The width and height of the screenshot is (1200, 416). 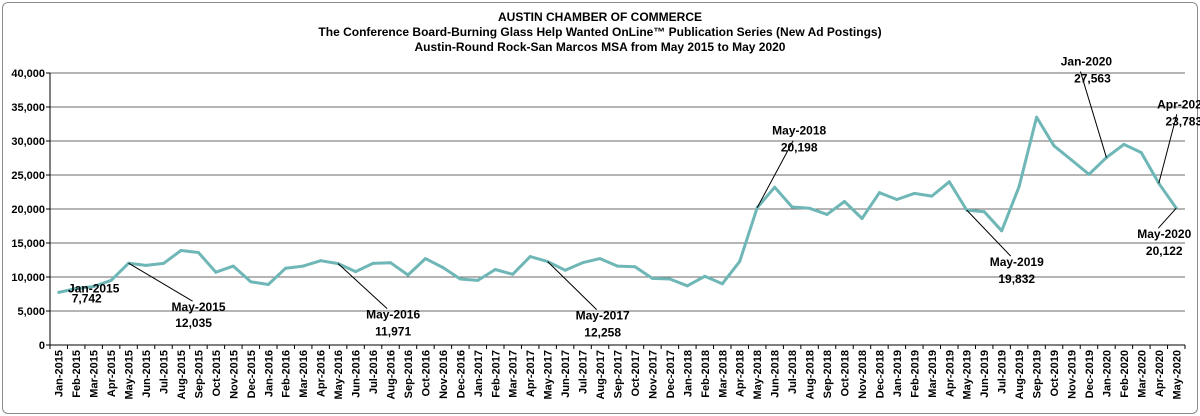 What do you see at coordinates (514, 374) in the screenshot?
I see `x-tick-label: Mar-2017` at bounding box center [514, 374].